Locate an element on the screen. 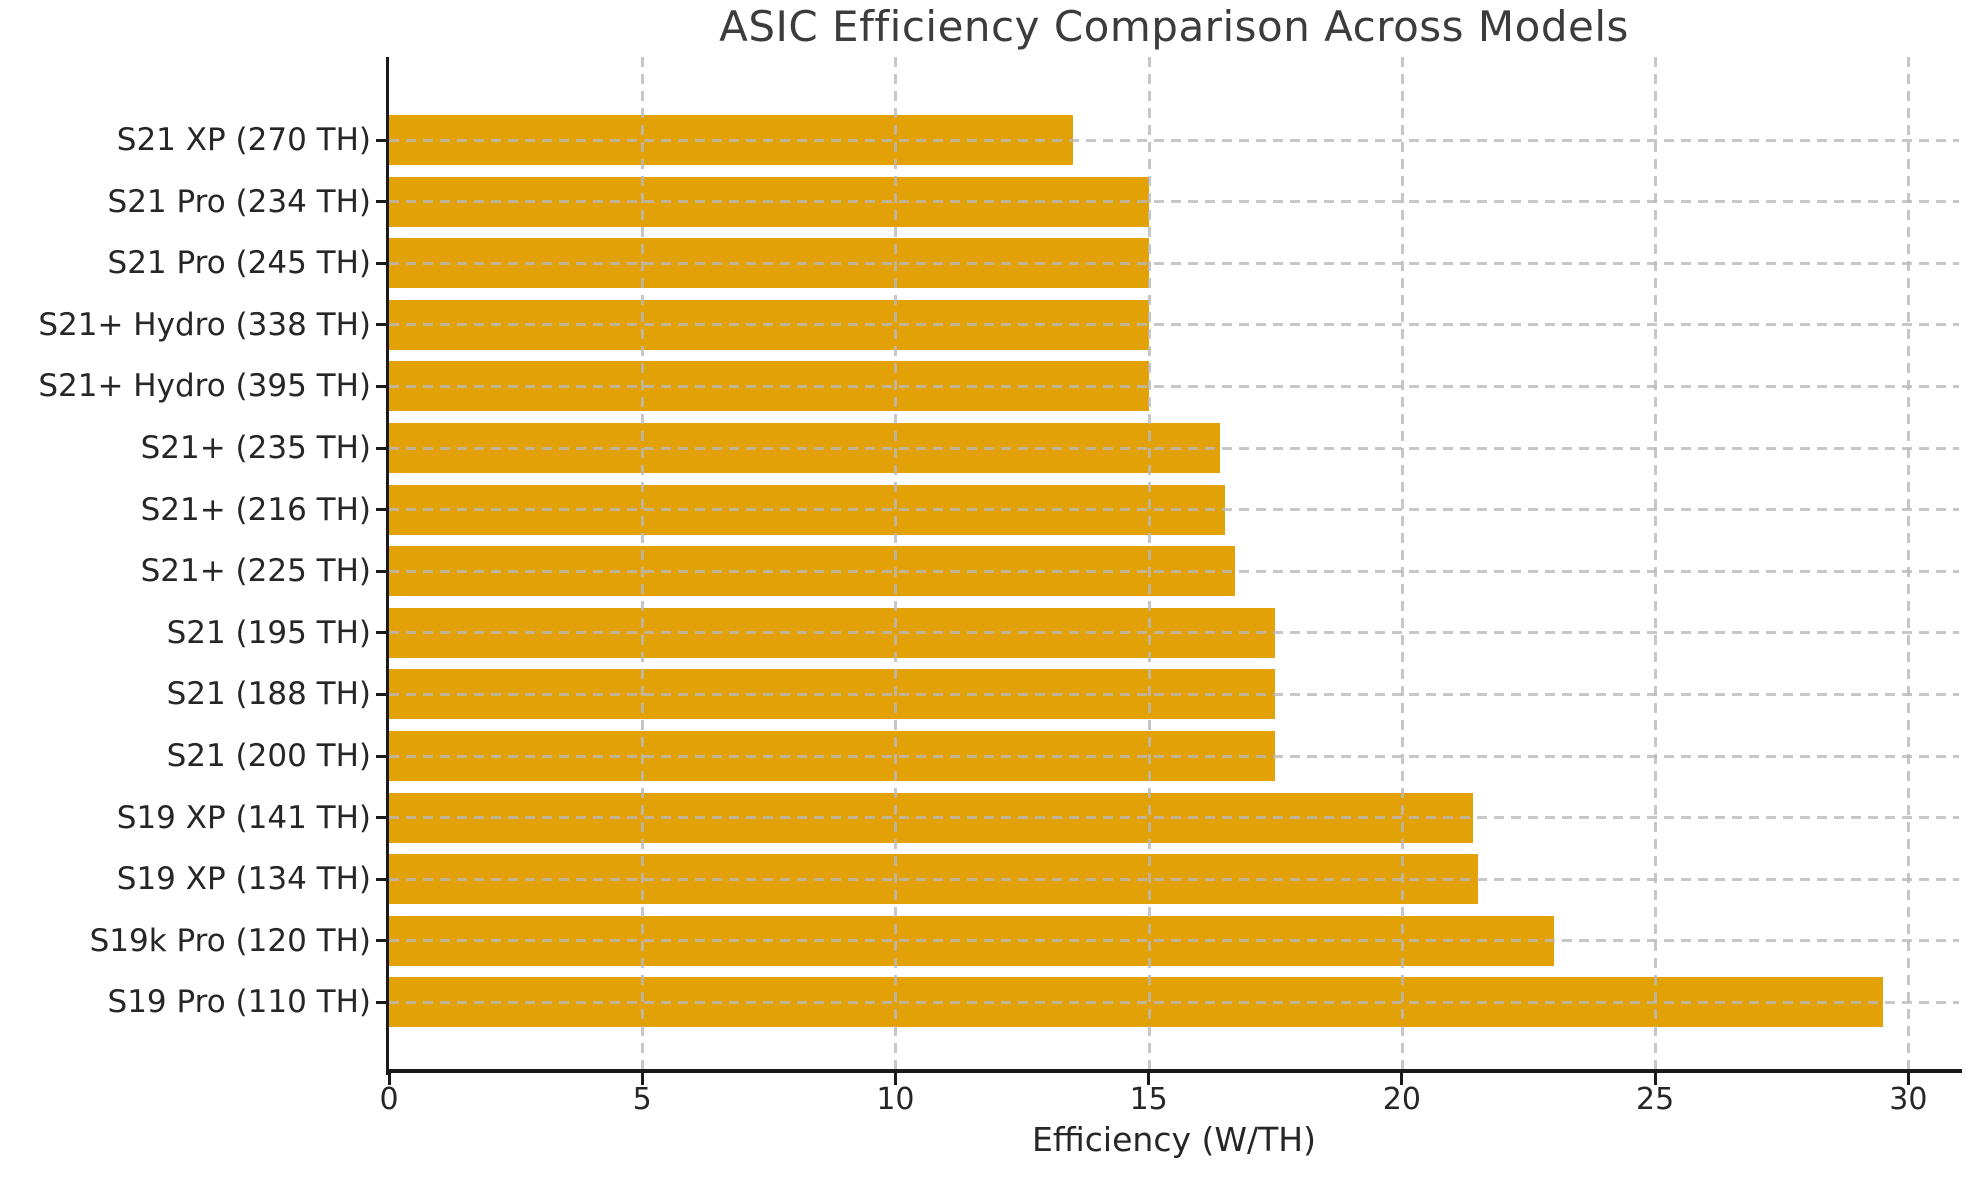  chart-title: ASIC Efficiency Comparison Across Models is located at coordinates (1174, 26).